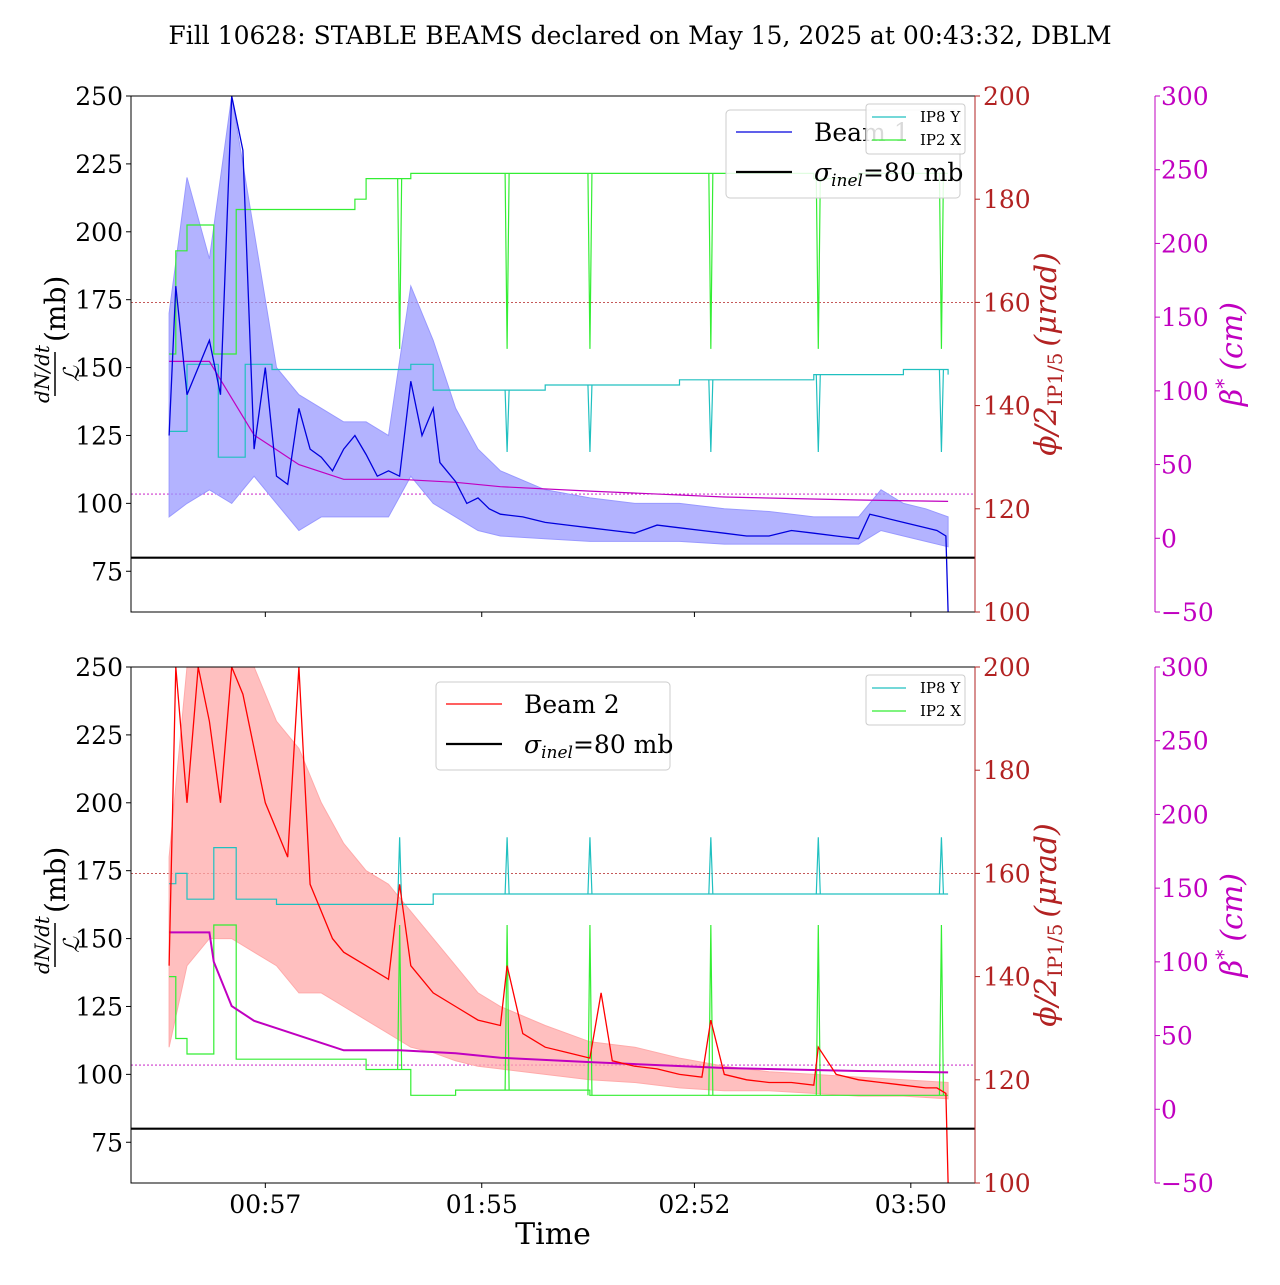 Image resolution: width=1280 pixels, height=1285 pixels. I want to click on ip8y-line, so click(559, 410).